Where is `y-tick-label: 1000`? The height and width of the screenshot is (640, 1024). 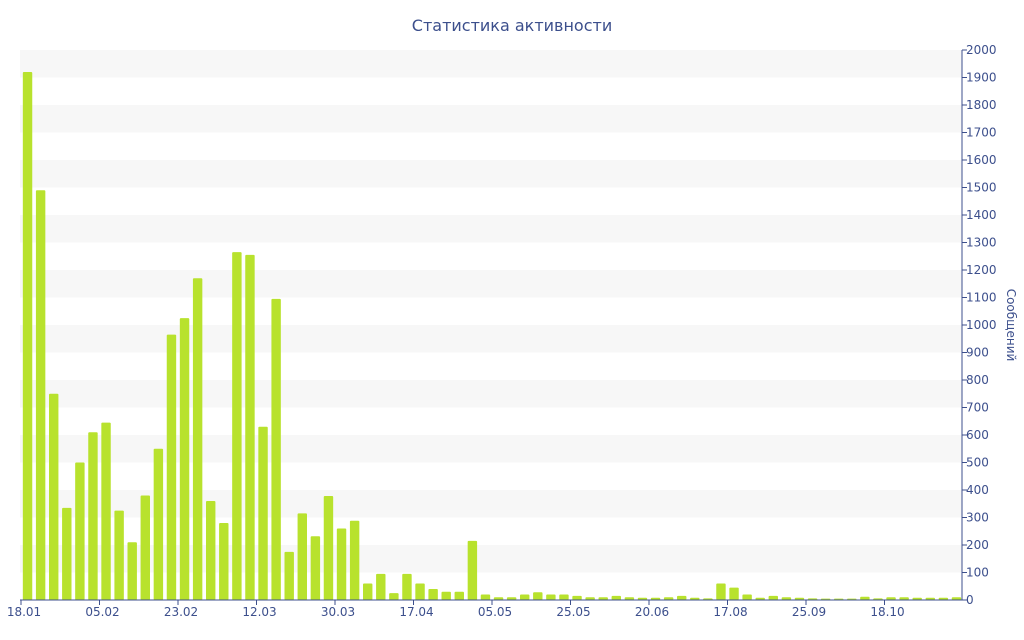 y-tick-label: 1000 is located at coordinates (981, 325).